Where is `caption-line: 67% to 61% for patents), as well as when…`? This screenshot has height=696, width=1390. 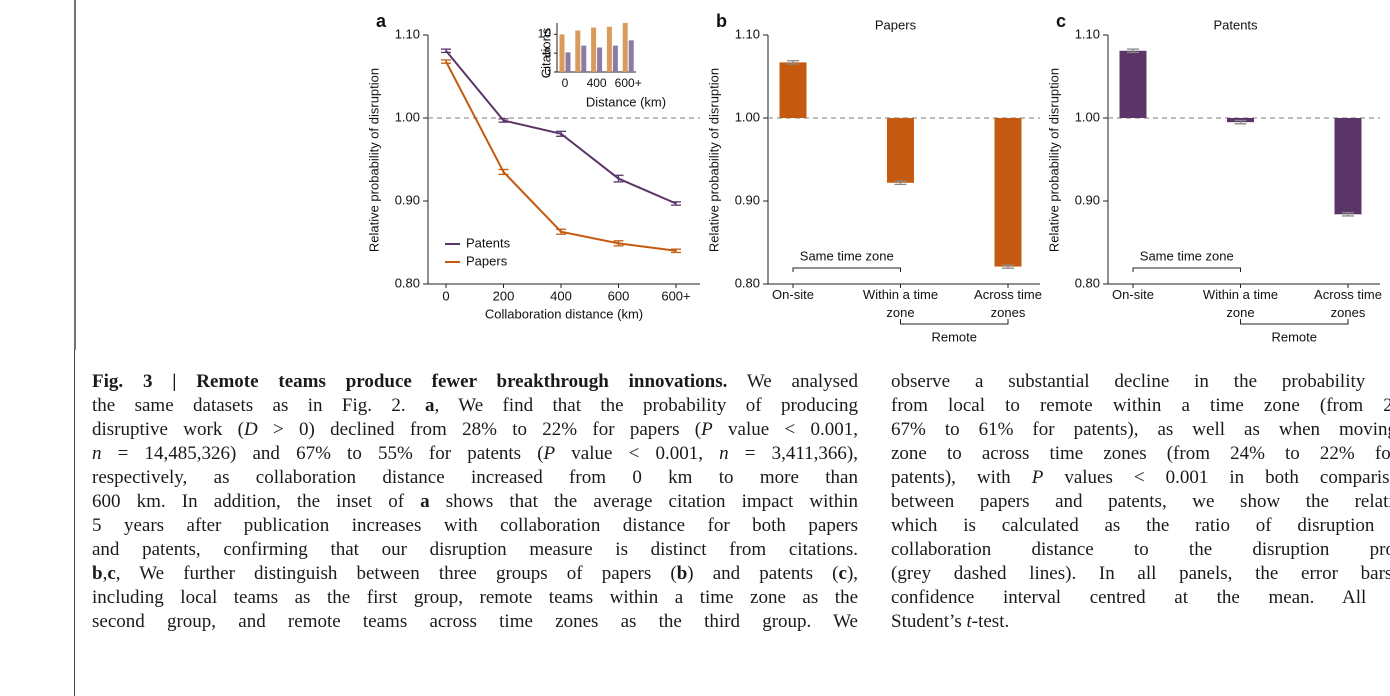 caption-line: 67% to 61% for patents), as well as when… is located at coordinates (1140, 430).